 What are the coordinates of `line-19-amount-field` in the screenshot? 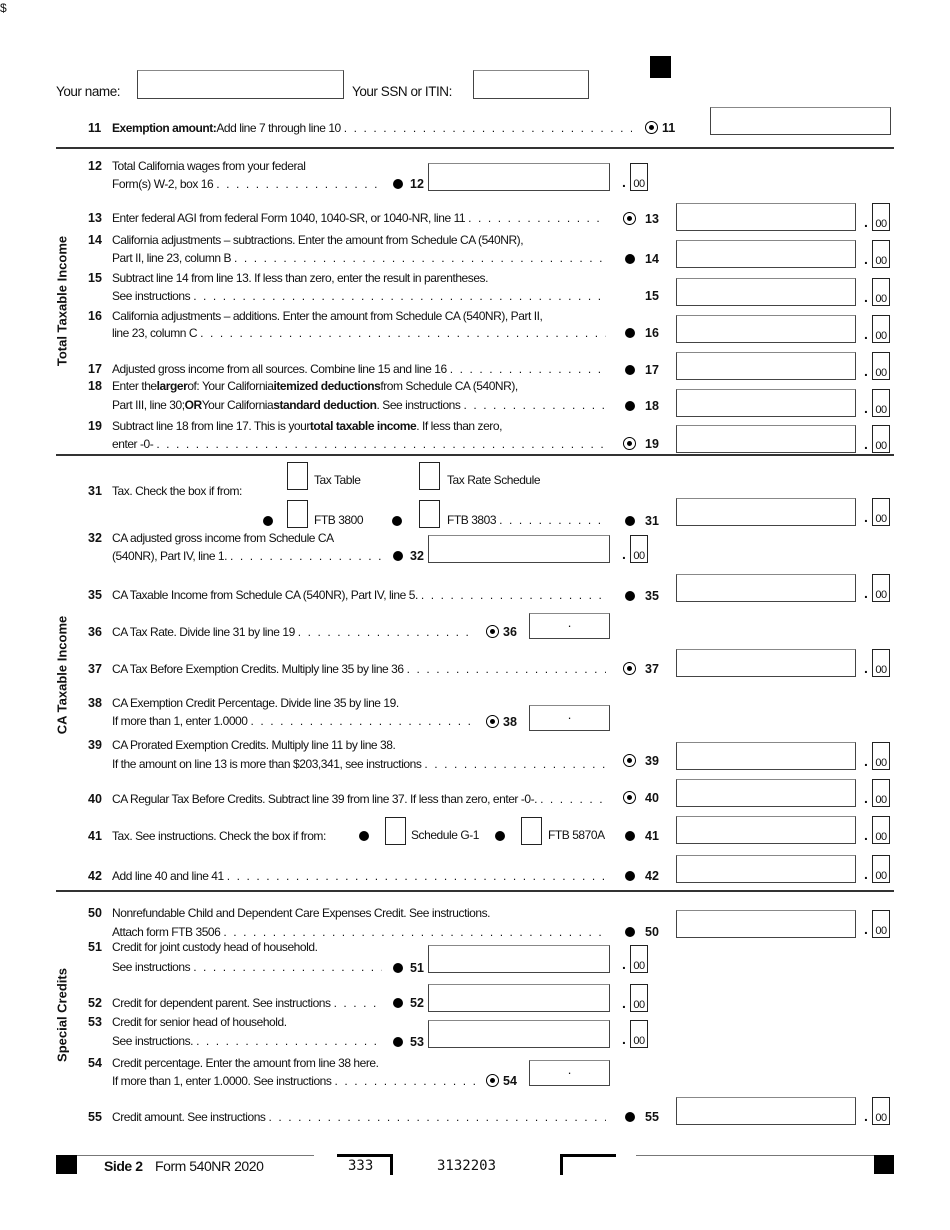 It's located at (766, 439).